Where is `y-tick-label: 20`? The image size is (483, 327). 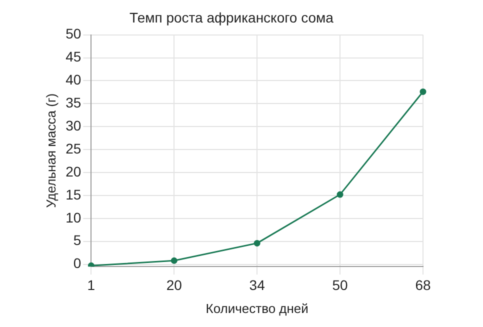
y-tick-label: 20 is located at coordinates (74, 171).